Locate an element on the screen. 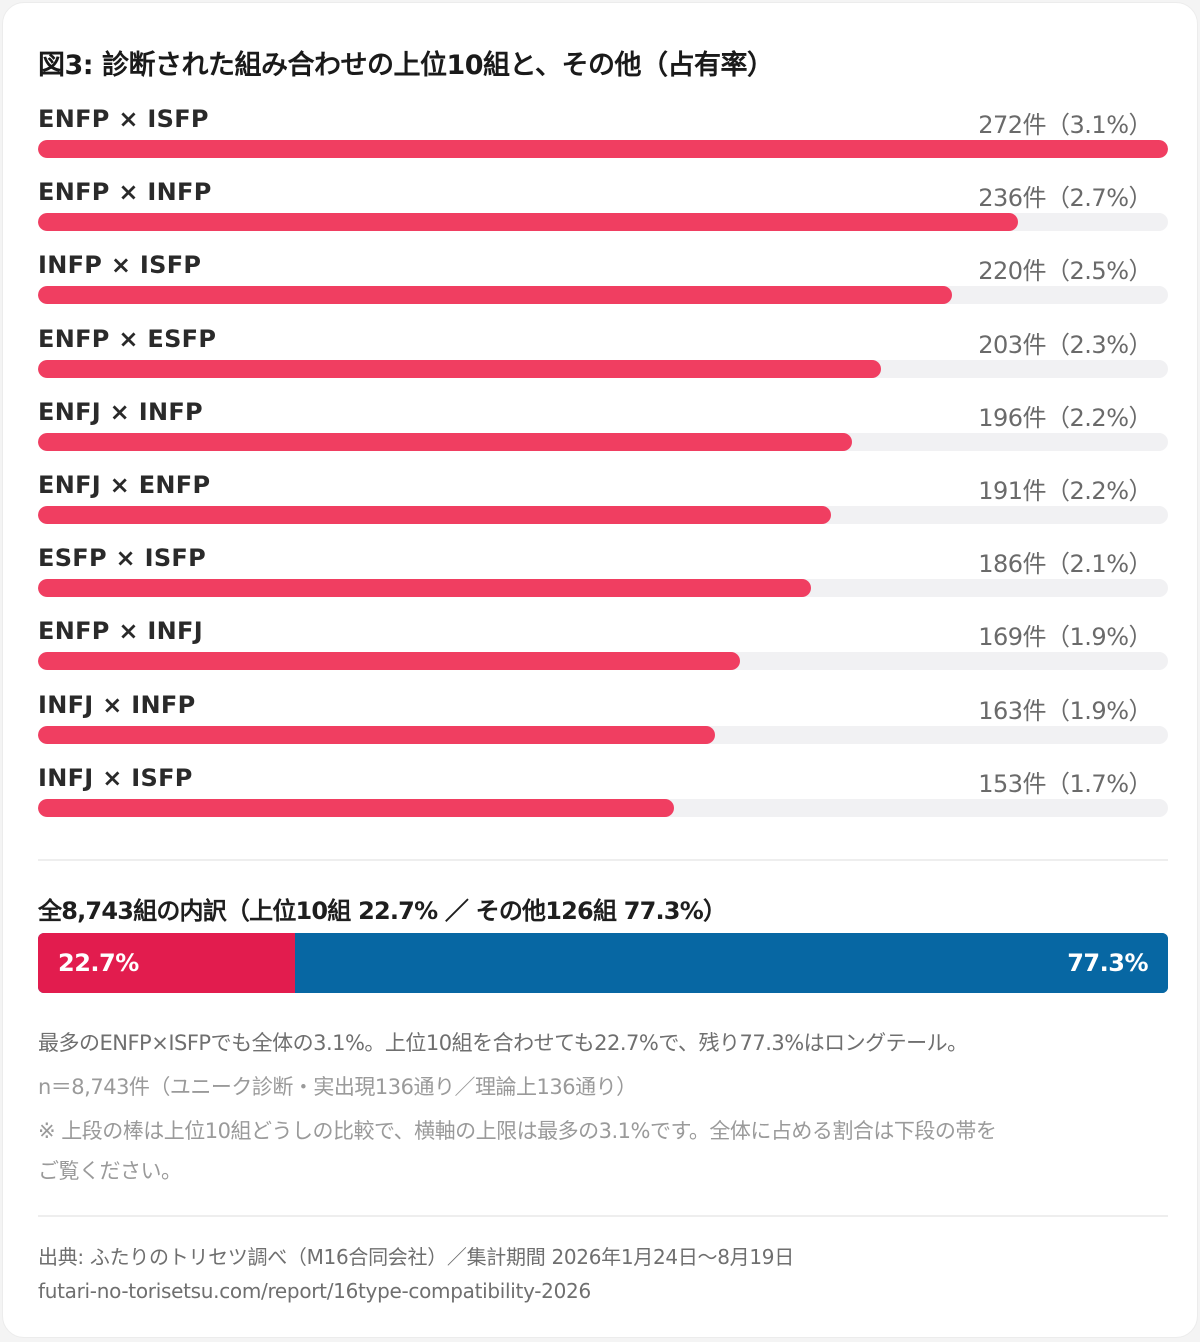 Image resolution: width=1200 pixels, height=1342 pixels. chart-title: 図3: 診断された組み合わせの上位10組と、その他（占有率） is located at coordinates (406, 65).